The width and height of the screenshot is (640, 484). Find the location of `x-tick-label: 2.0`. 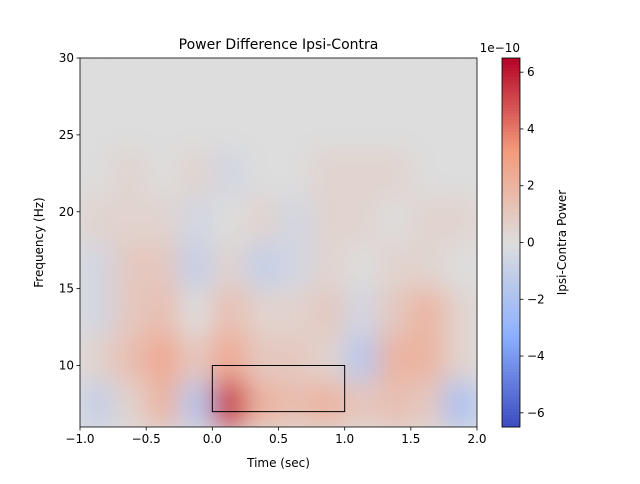

x-tick-label: 2.0 is located at coordinates (476, 439).